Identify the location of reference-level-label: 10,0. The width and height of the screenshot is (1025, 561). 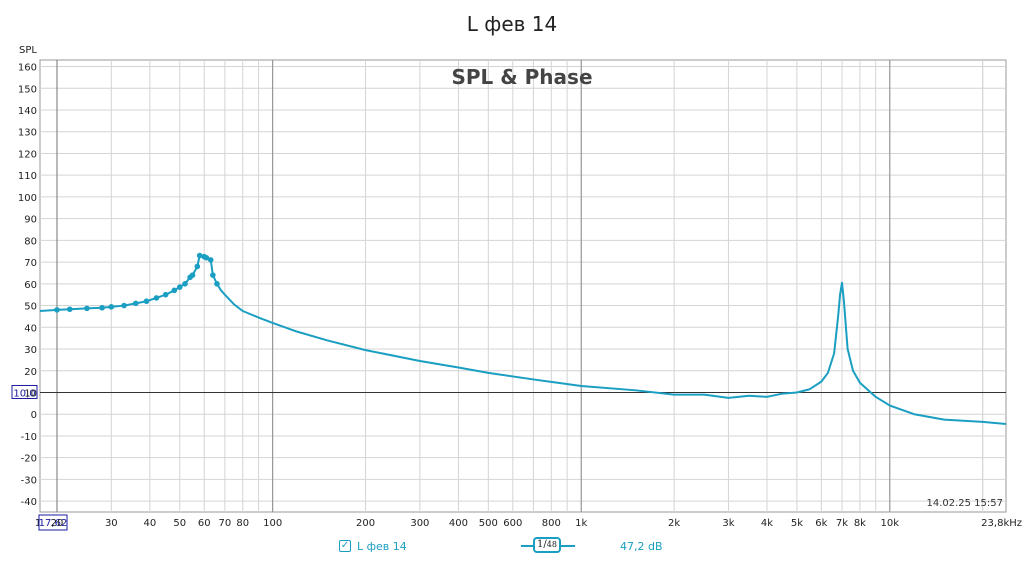
(24, 393).